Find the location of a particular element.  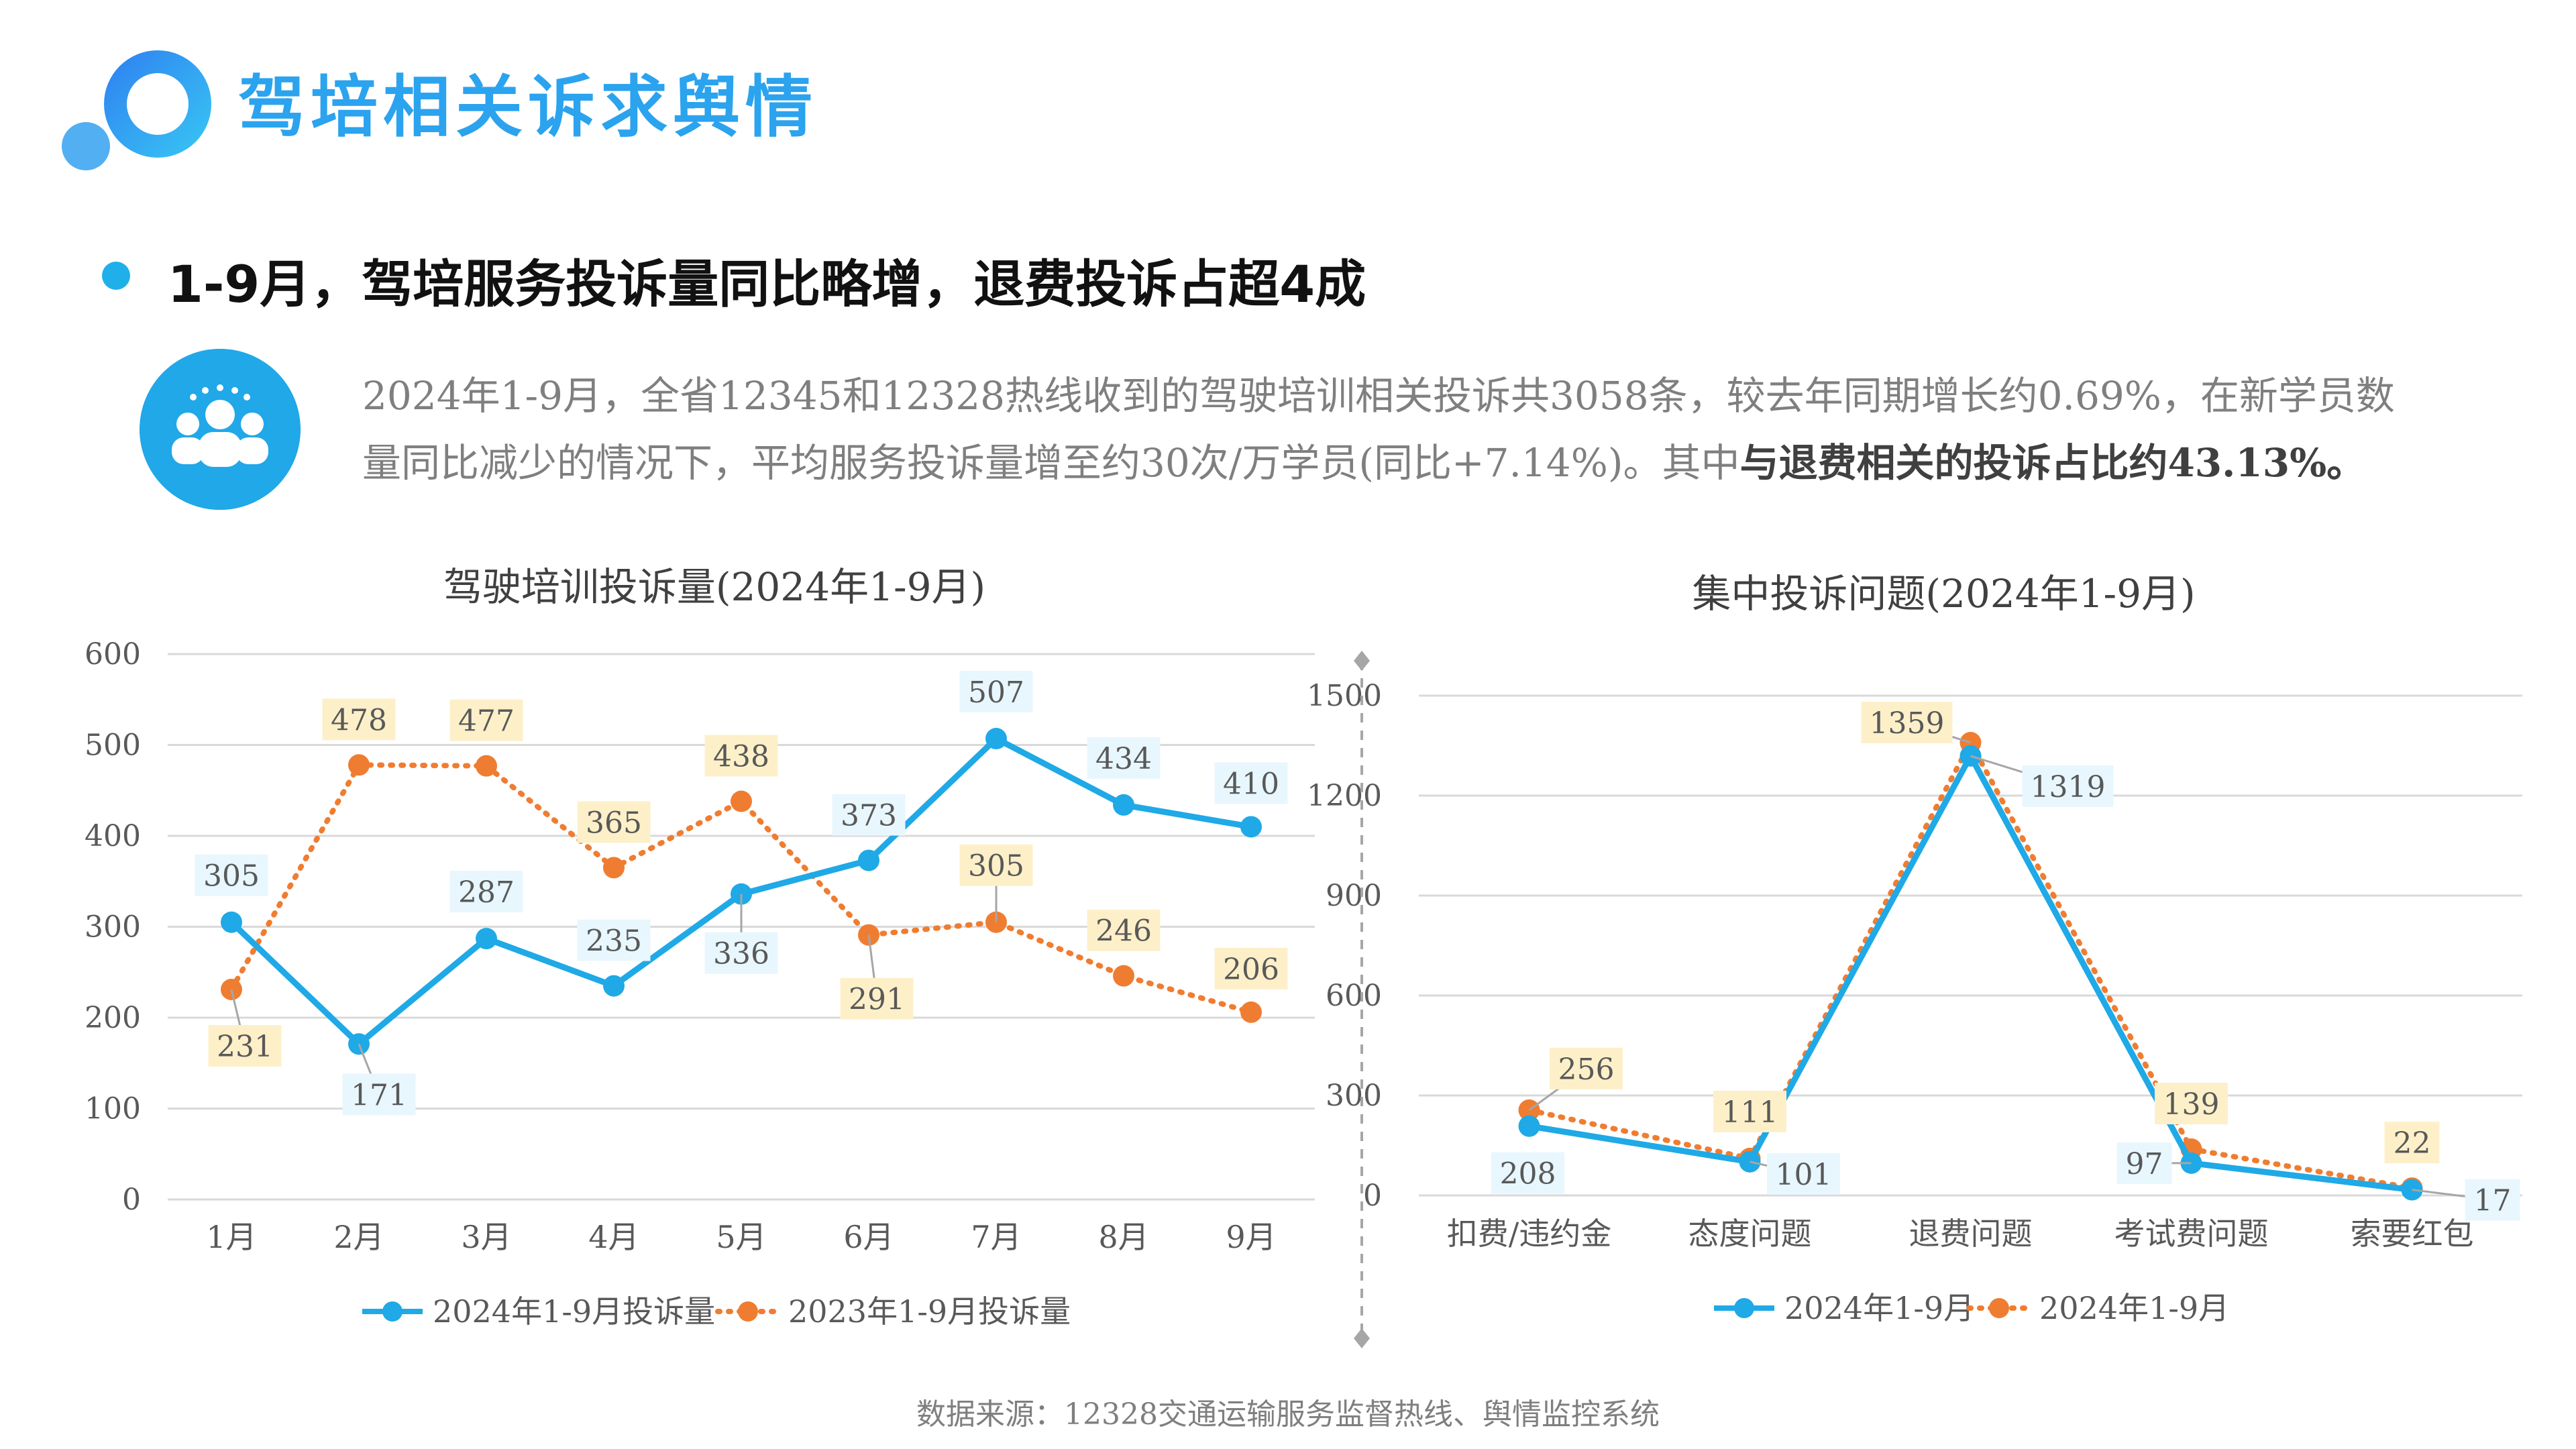

data-label: 17 is located at coordinates (2493, 1201).